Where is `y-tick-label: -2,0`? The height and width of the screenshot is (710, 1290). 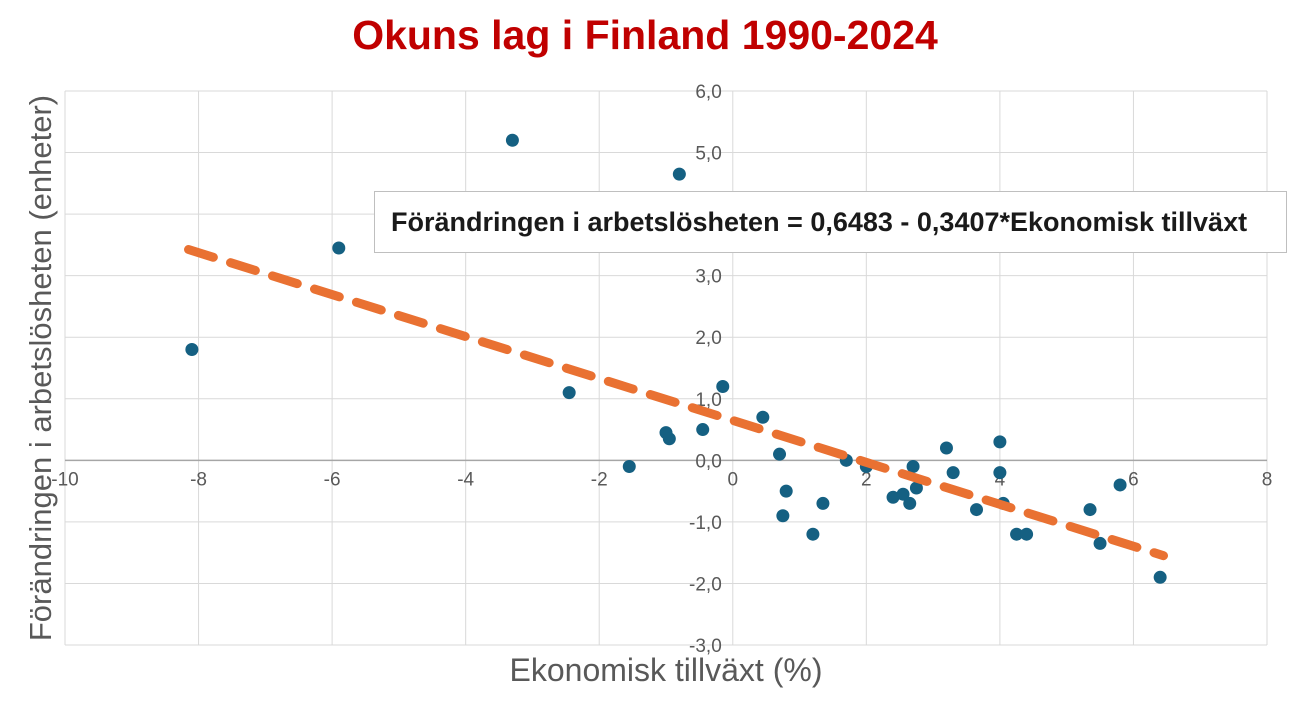
y-tick-label: -2,0 is located at coordinates (705, 584).